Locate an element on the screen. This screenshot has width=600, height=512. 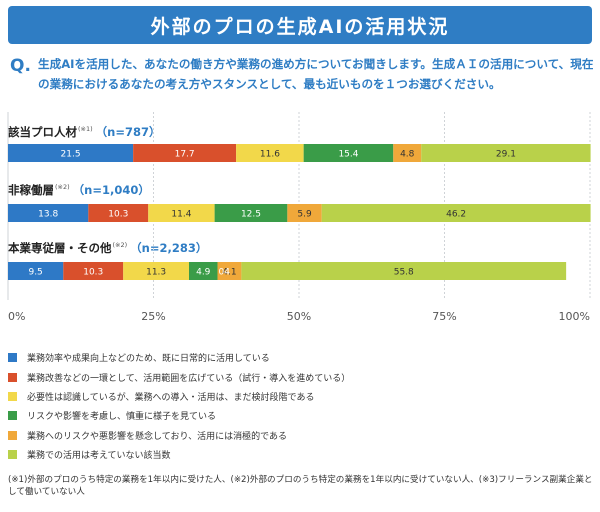
bar-value-label: 5.9 is located at coordinates (304, 215).